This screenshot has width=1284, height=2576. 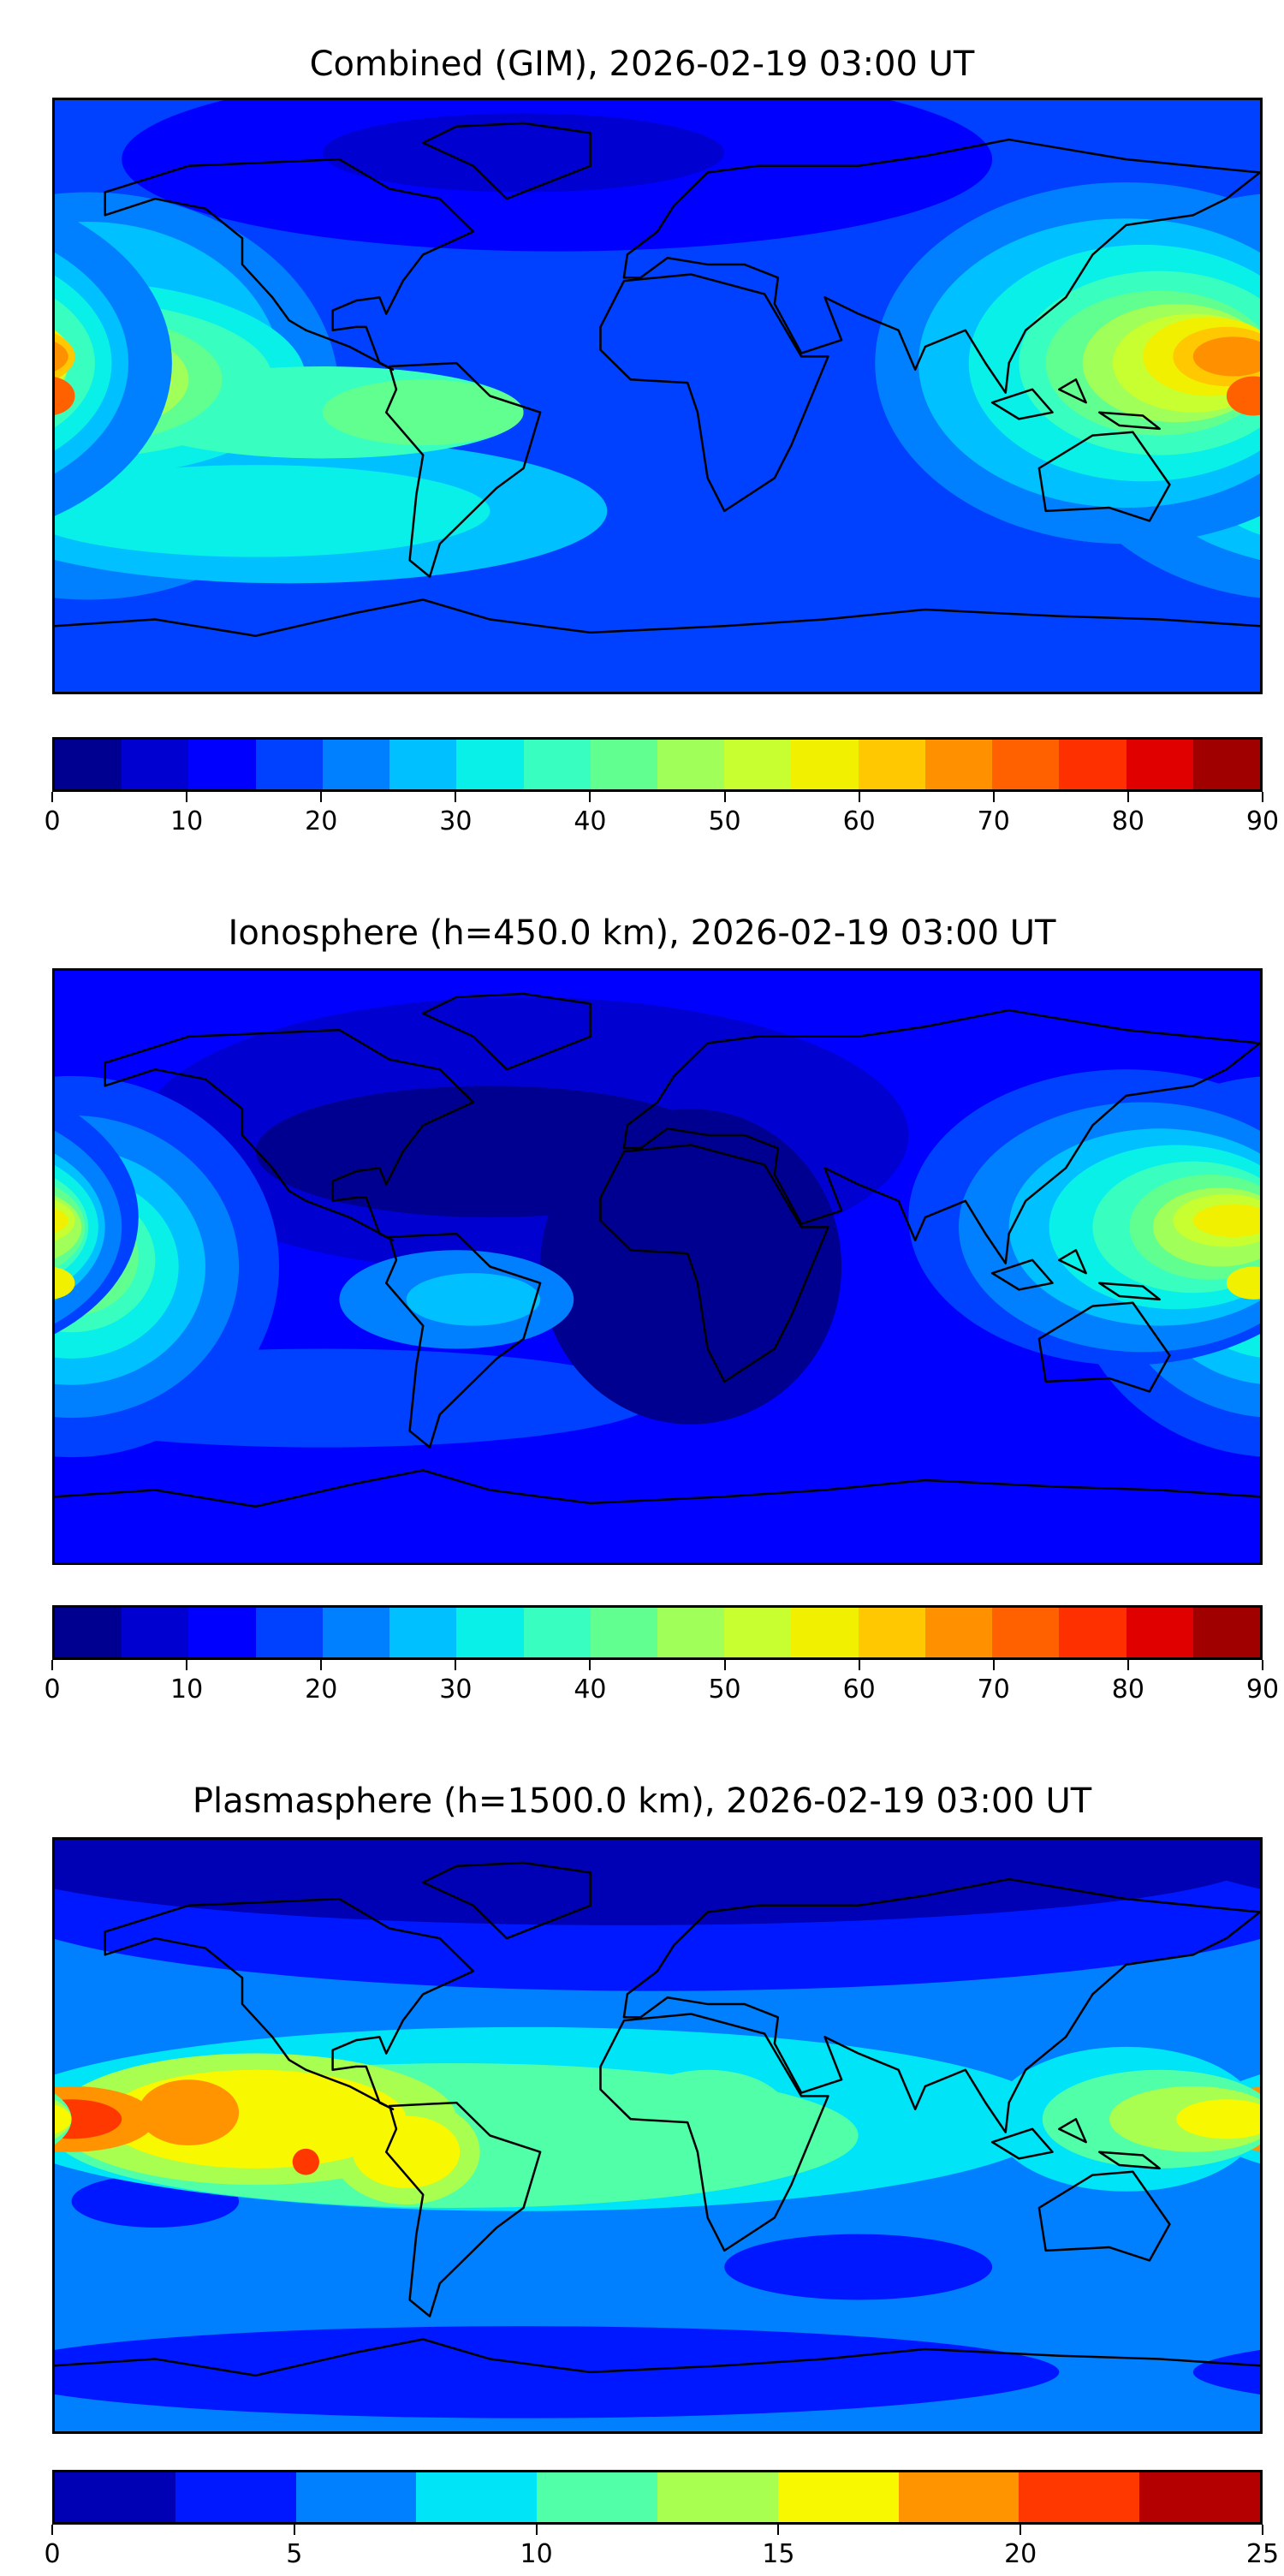 What do you see at coordinates (294, 2554) in the screenshot?
I see `tick-label: 5` at bounding box center [294, 2554].